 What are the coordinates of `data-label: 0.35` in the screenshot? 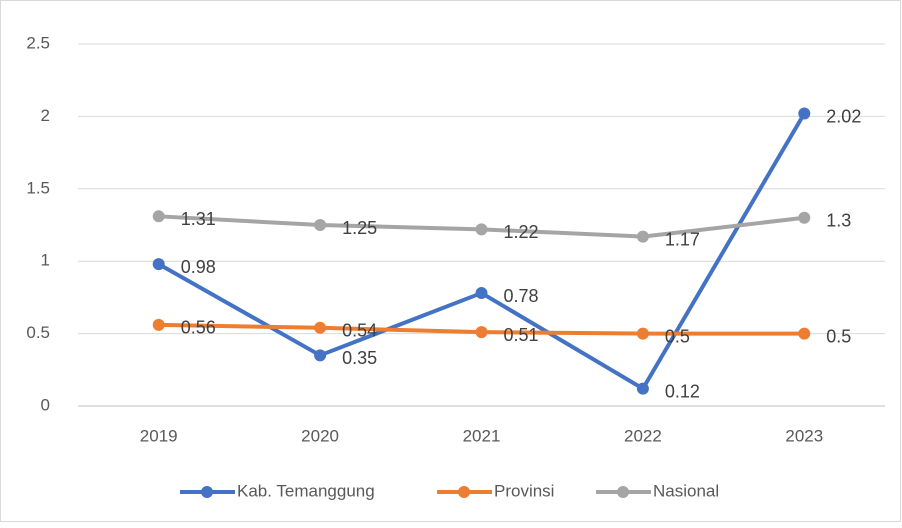 It's located at (359, 358).